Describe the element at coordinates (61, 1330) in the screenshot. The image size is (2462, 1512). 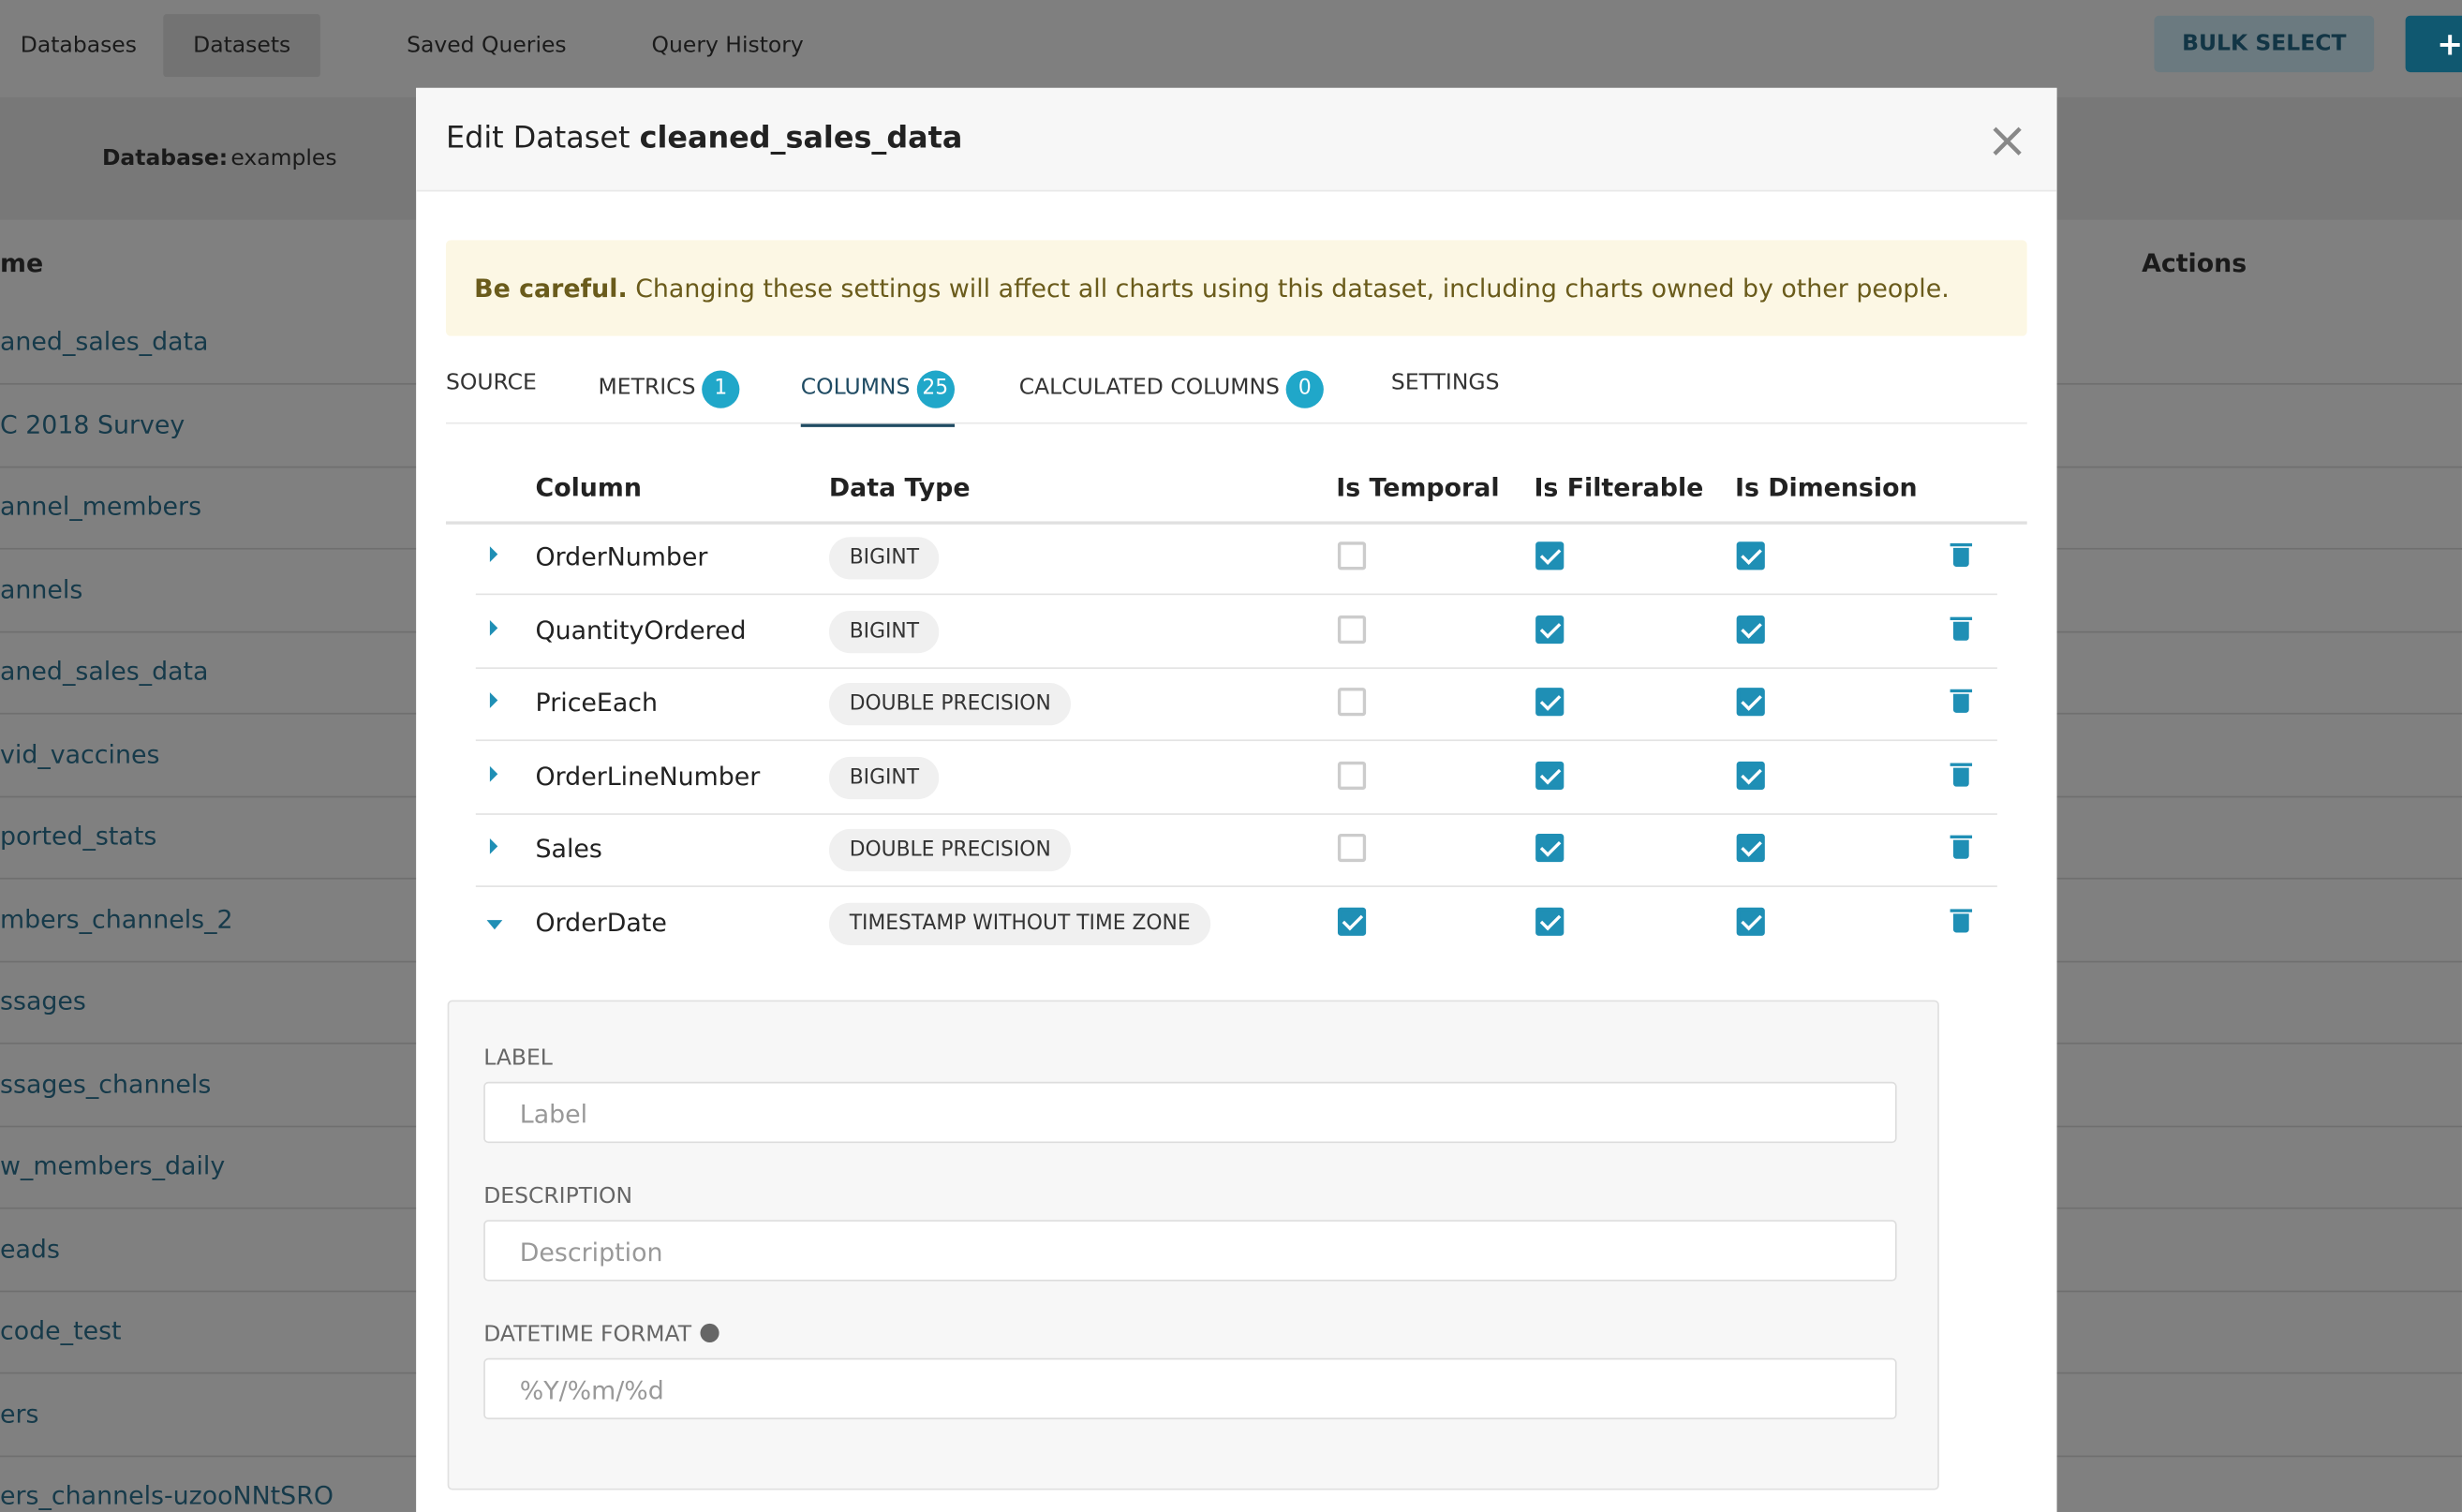
I see `dataset-link: code_test` at that location.